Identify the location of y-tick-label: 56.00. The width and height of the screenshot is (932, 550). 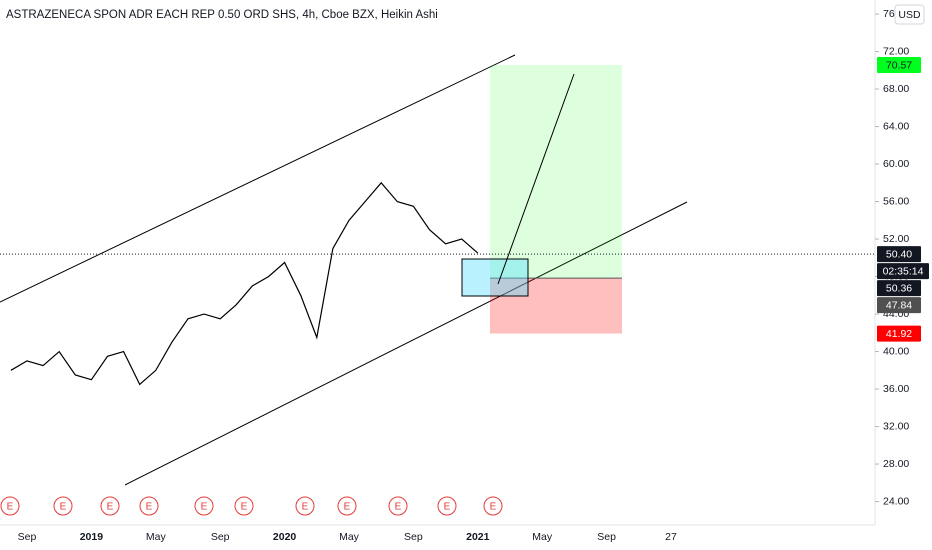
(896, 201).